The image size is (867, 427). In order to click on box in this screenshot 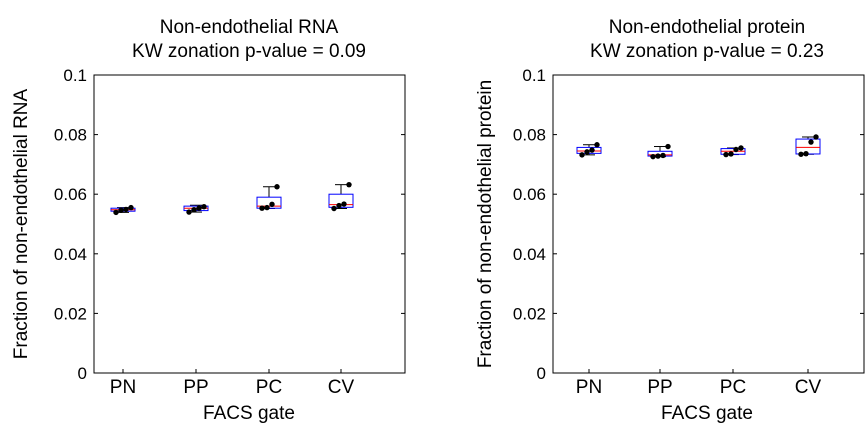, I will do `click(808, 146)`.